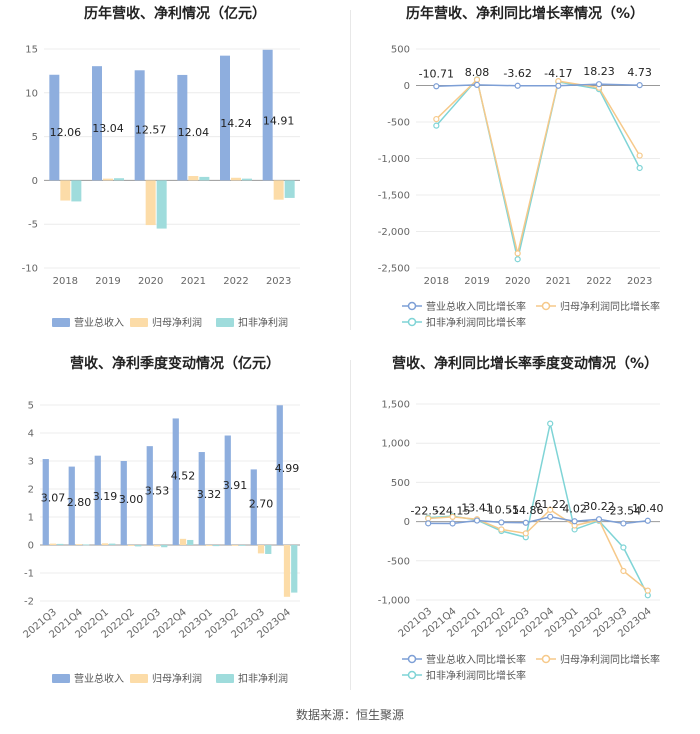  I want to click on data-label: -24.15, so click(452, 510).